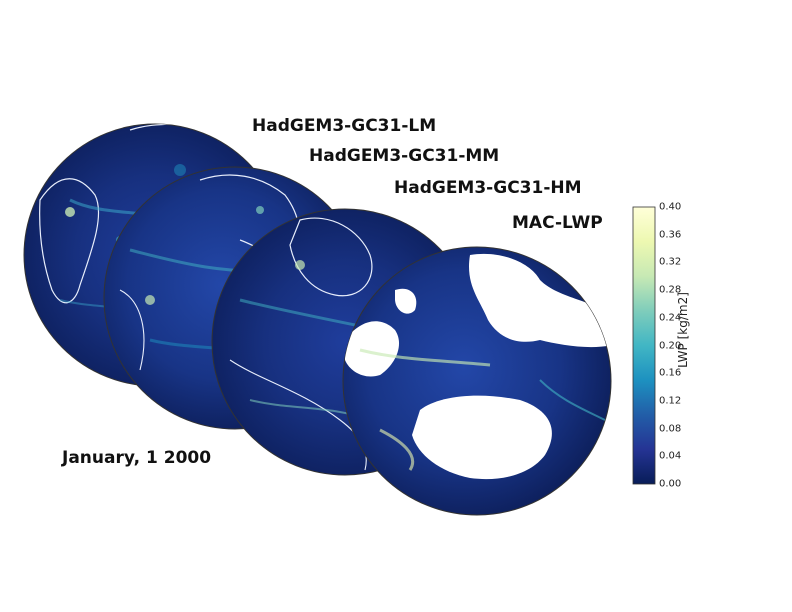 The image size is (792, 612). Describe the element at coordinates (670, 235) in the screenshot. I see `colorbar-tick-label: 0.36` at that location.